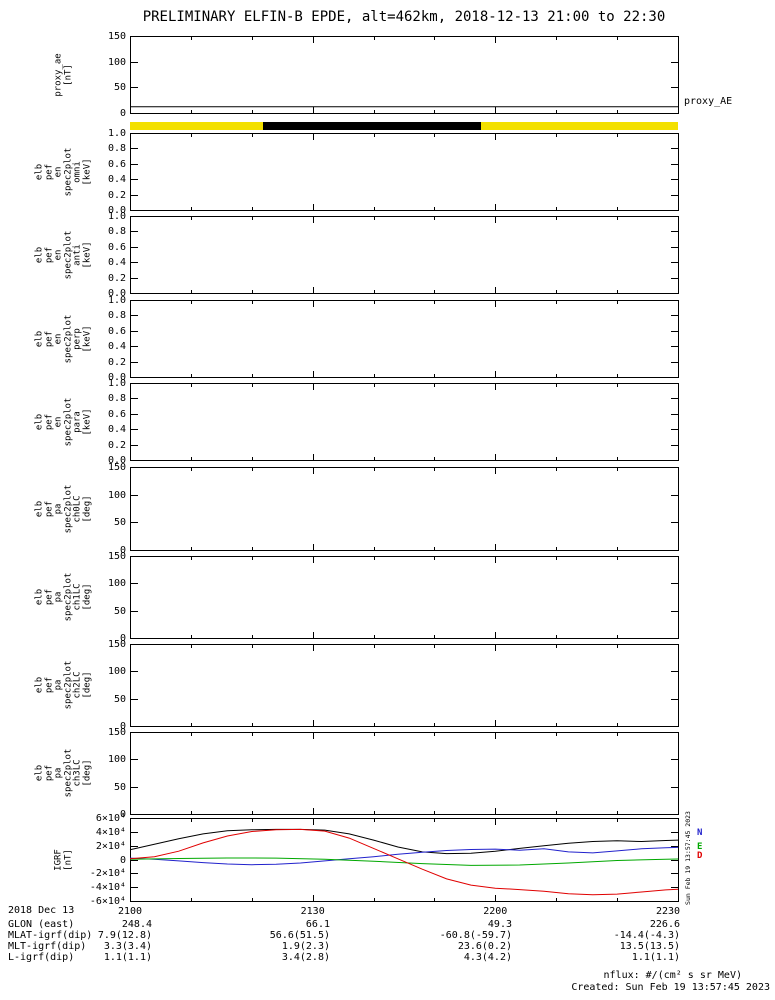 The height and width of the screenshot is (1000, 775). Describe the element at coordinates (136, 924) in the screenshot. I see `footer-value: 248.4` at that location.